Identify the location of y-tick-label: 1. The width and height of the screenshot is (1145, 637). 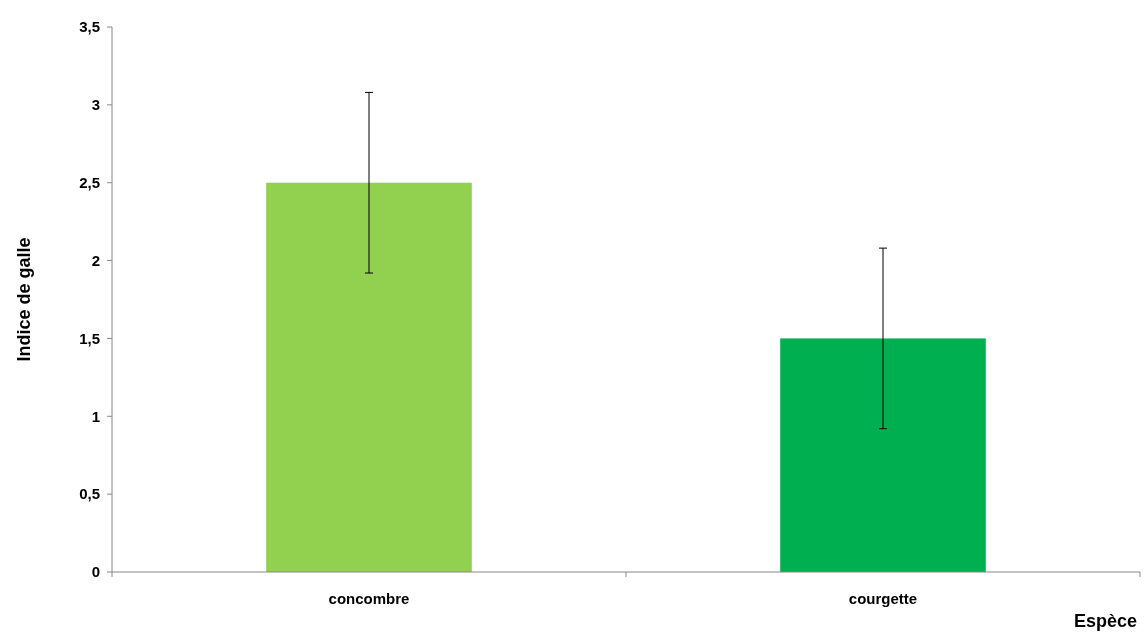
(95, 416).